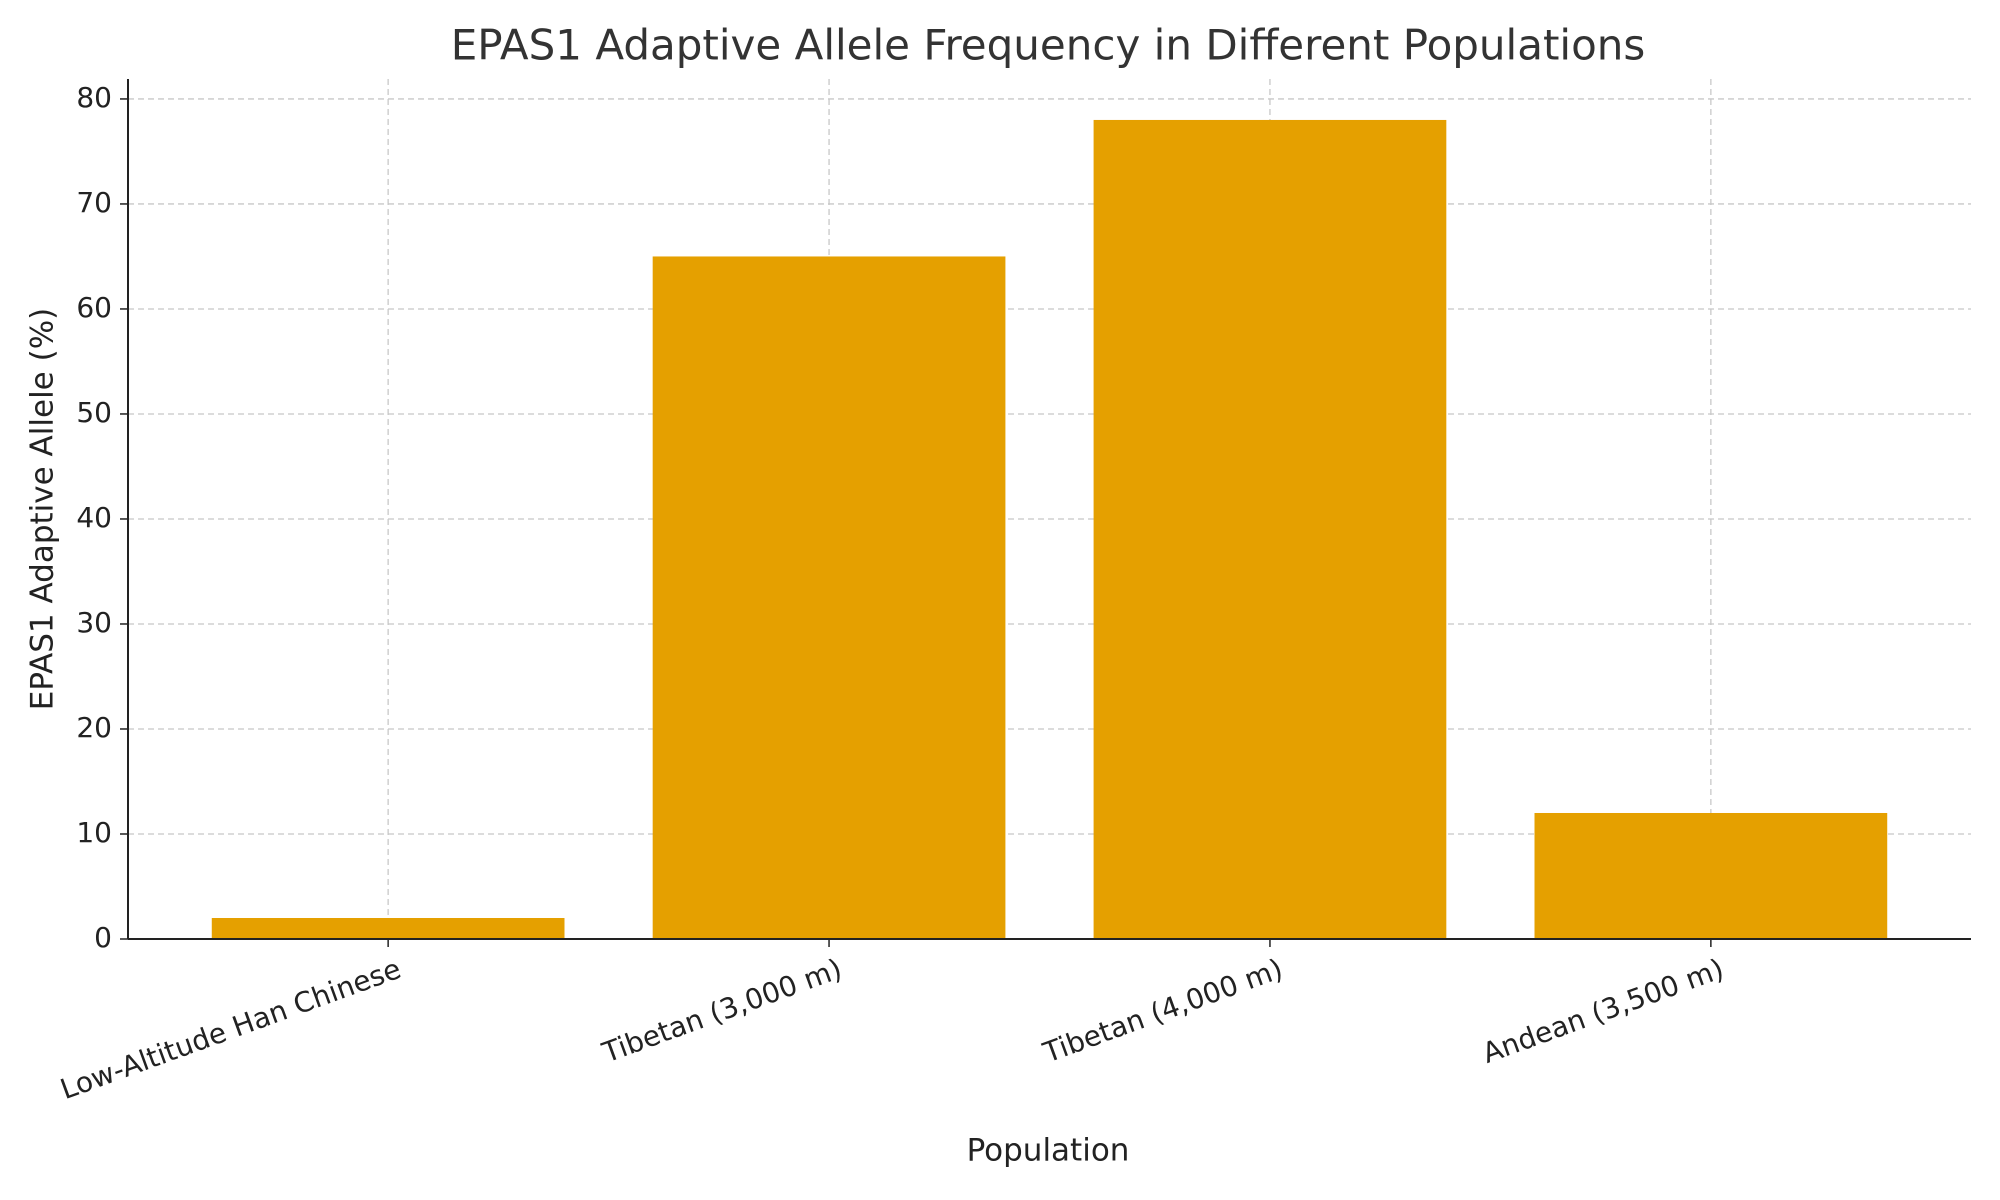 Image resolution: width=2000 pixels, height=1200 pixels. I want to click on y-tick-label: 50, so click(94, 412).